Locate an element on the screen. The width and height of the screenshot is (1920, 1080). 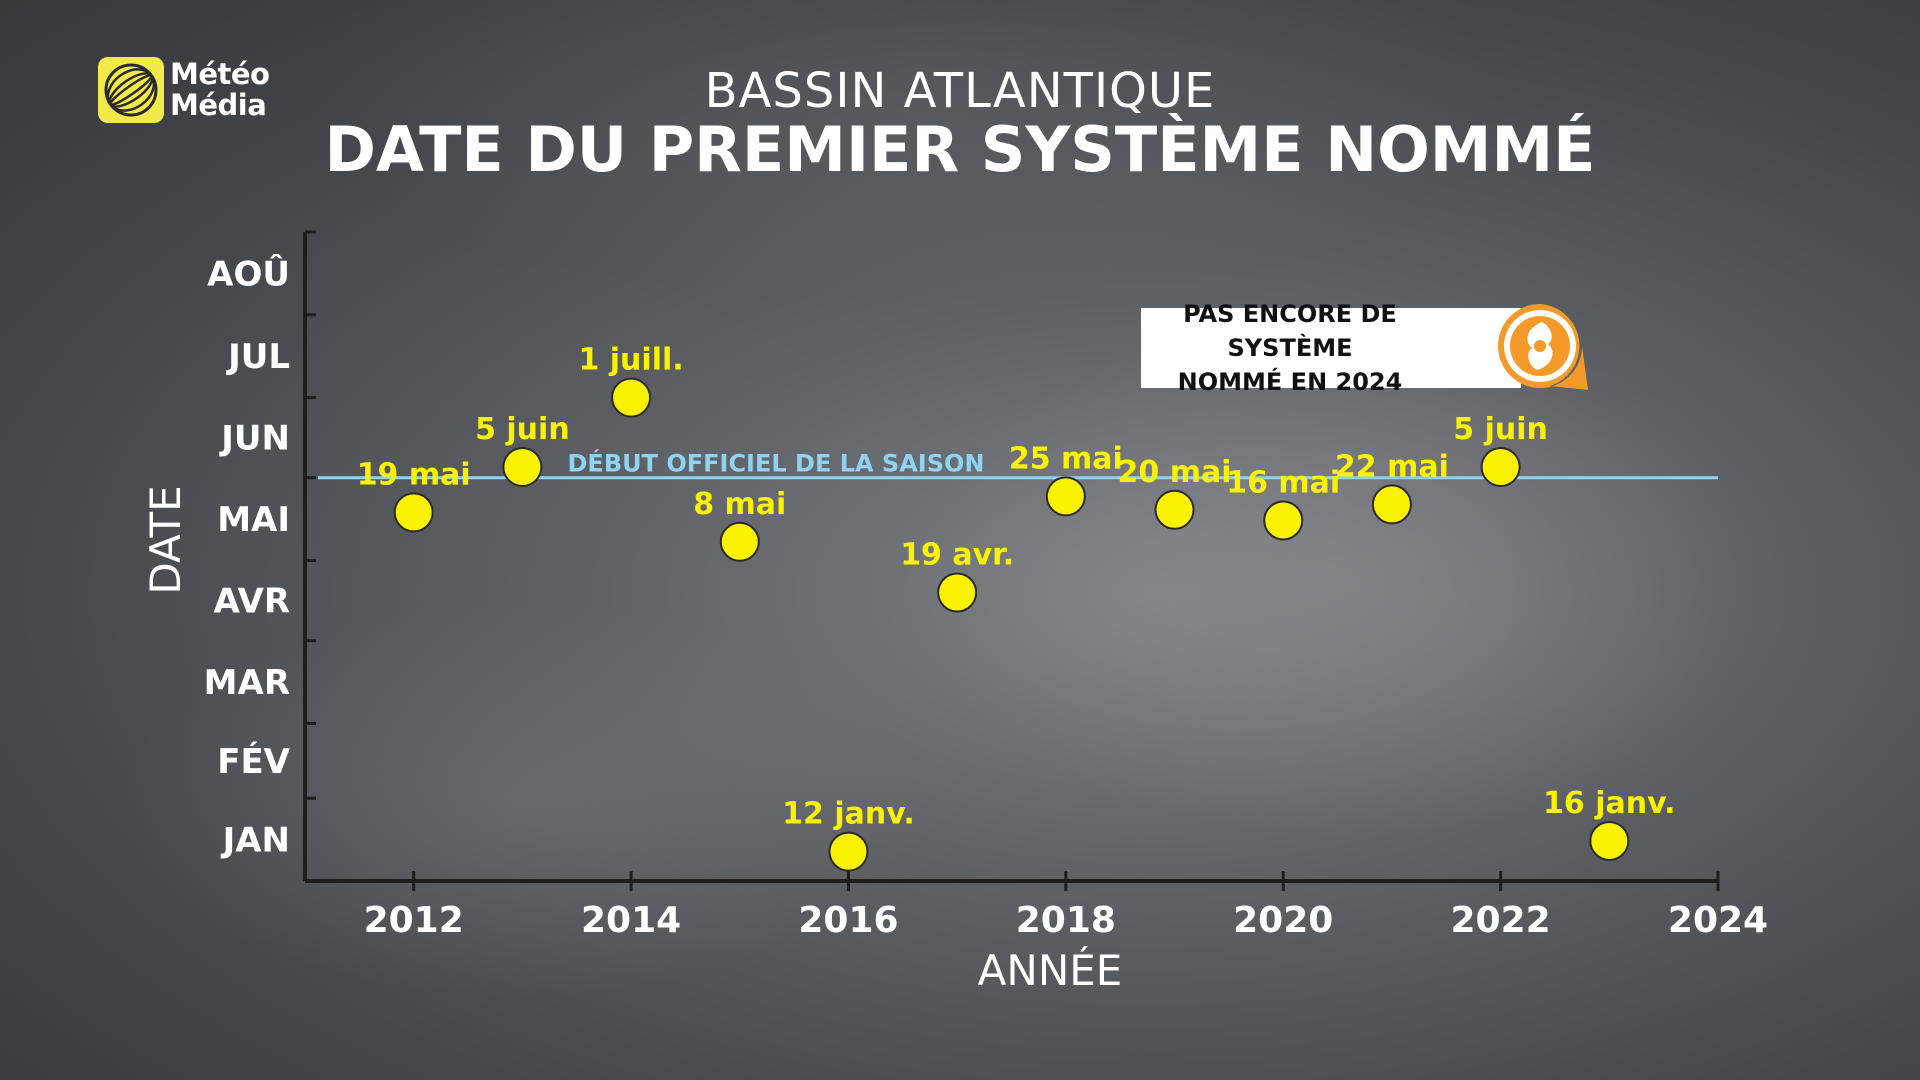
notice-box: PAS ENCORE DE SYSTÈME NOMMÉ EN 2024 is located at coordinates (1331, 348).